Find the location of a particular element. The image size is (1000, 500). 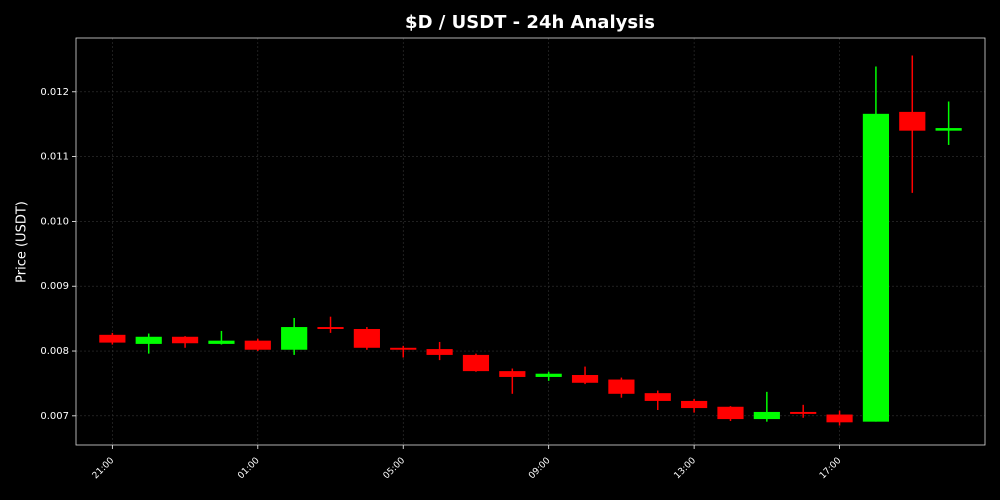

y-tick-label: 0.009 is located at coordinates (54, 286).